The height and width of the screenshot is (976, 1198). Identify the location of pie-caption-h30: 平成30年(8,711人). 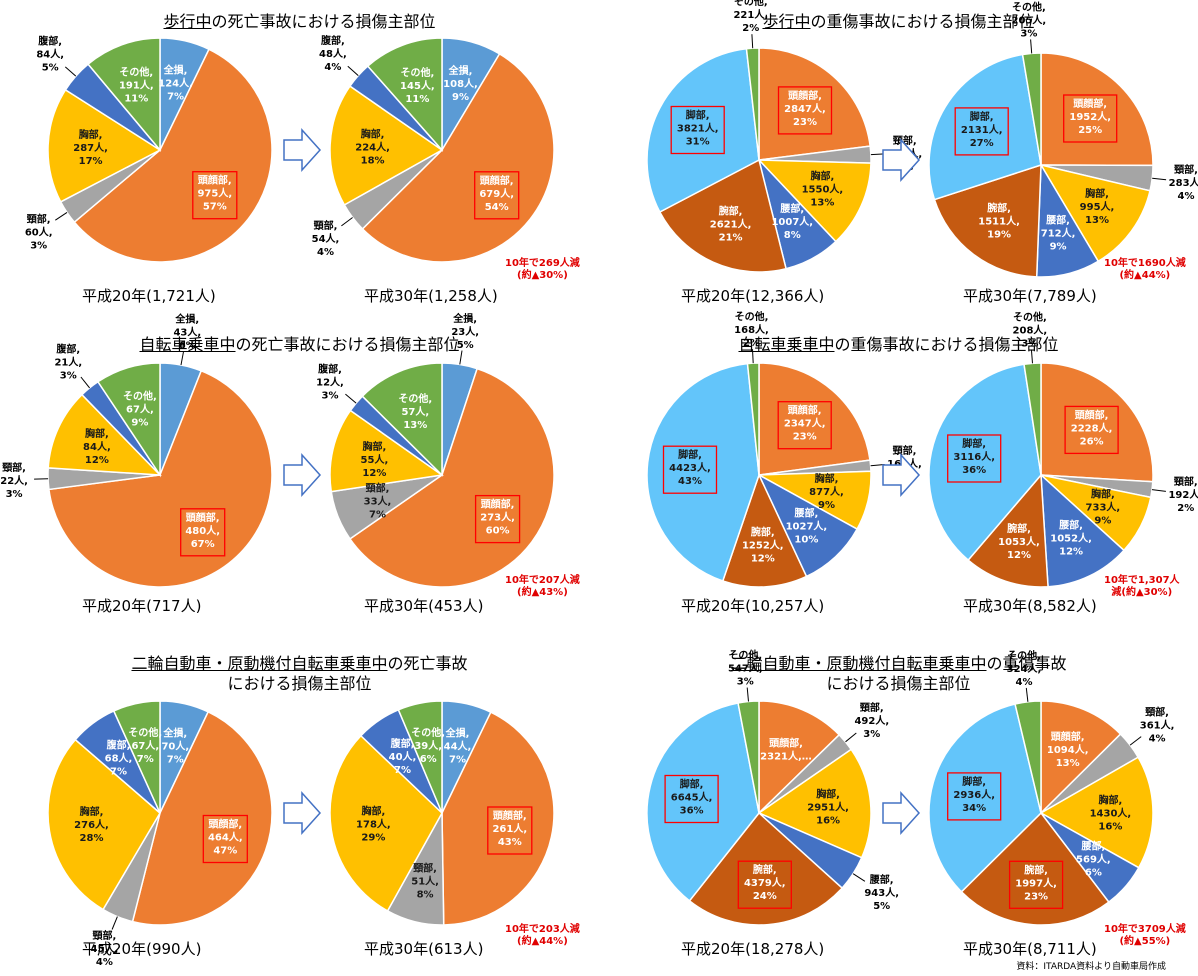
(1030, 949).